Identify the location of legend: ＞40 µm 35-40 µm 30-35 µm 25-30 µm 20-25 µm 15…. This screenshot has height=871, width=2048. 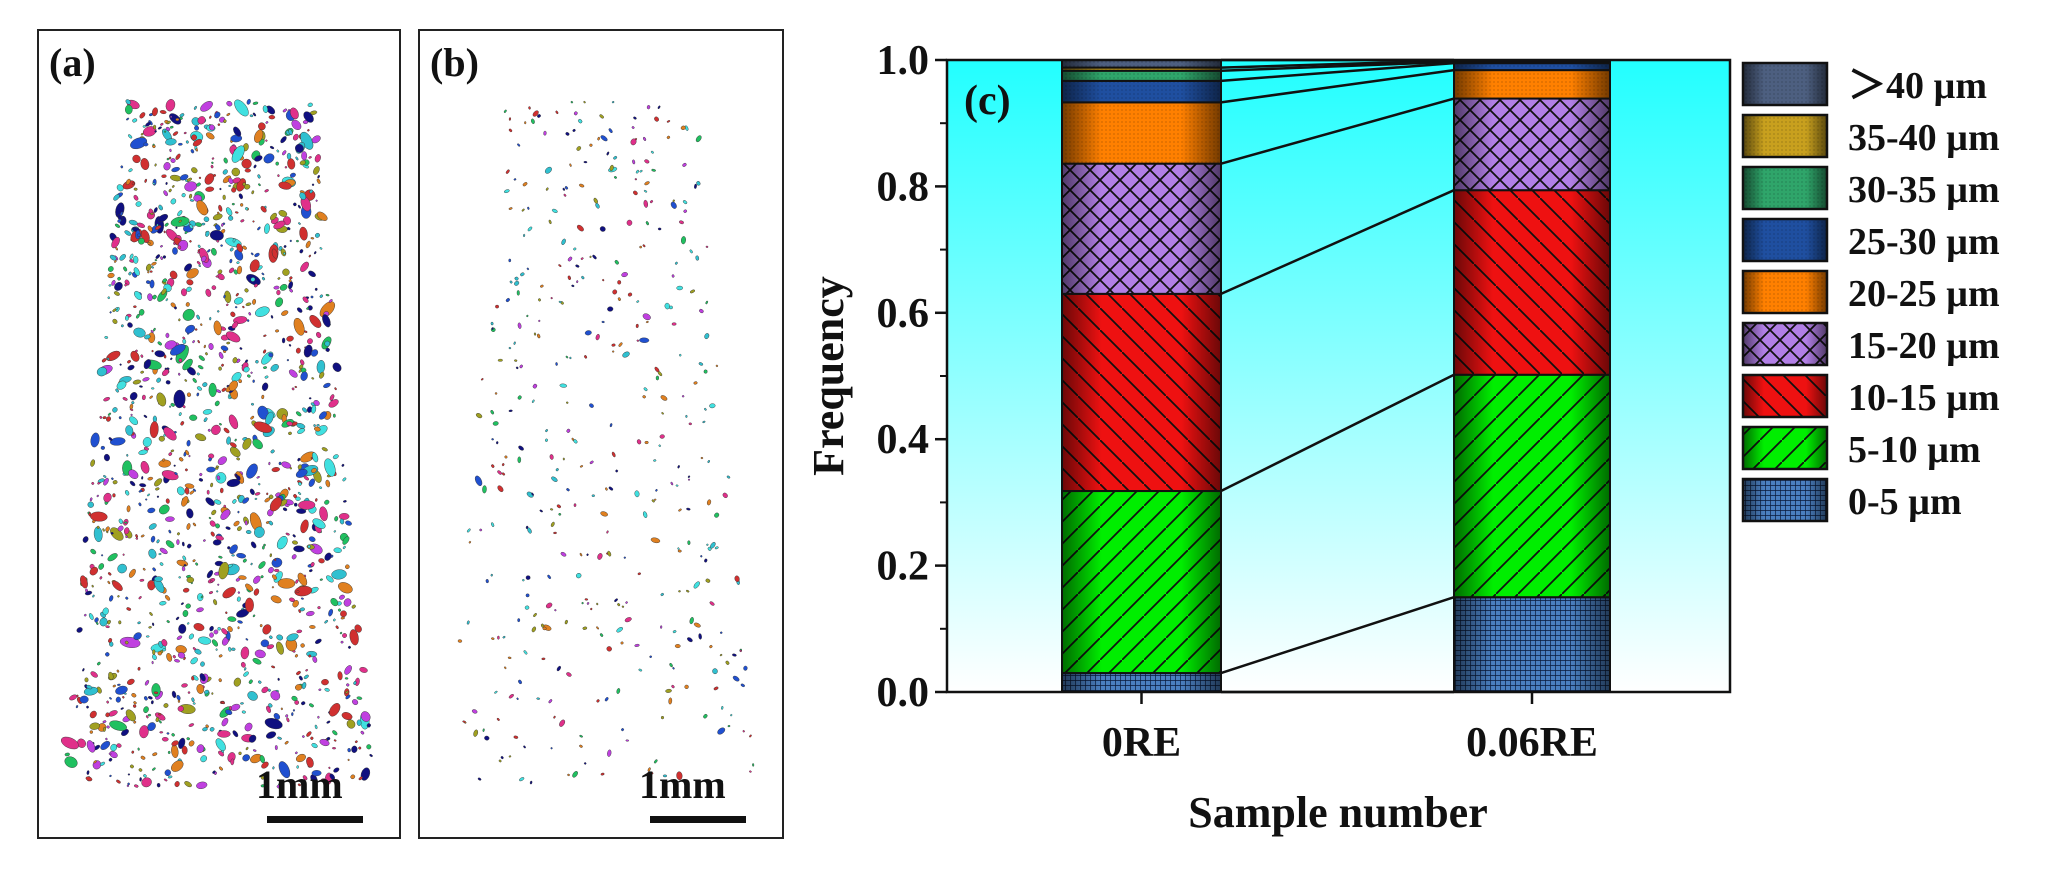
(1870, 292).